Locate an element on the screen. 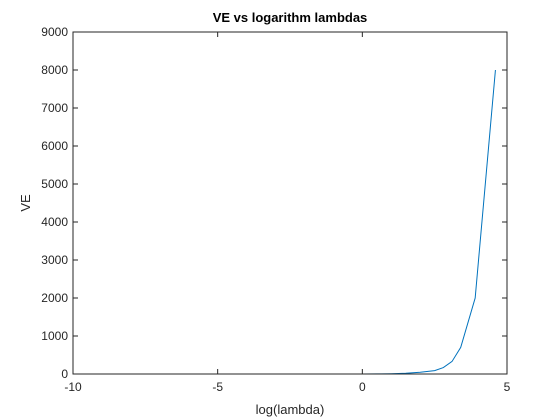  y-tick-label: 7000 is located at coordinates (54, 108).